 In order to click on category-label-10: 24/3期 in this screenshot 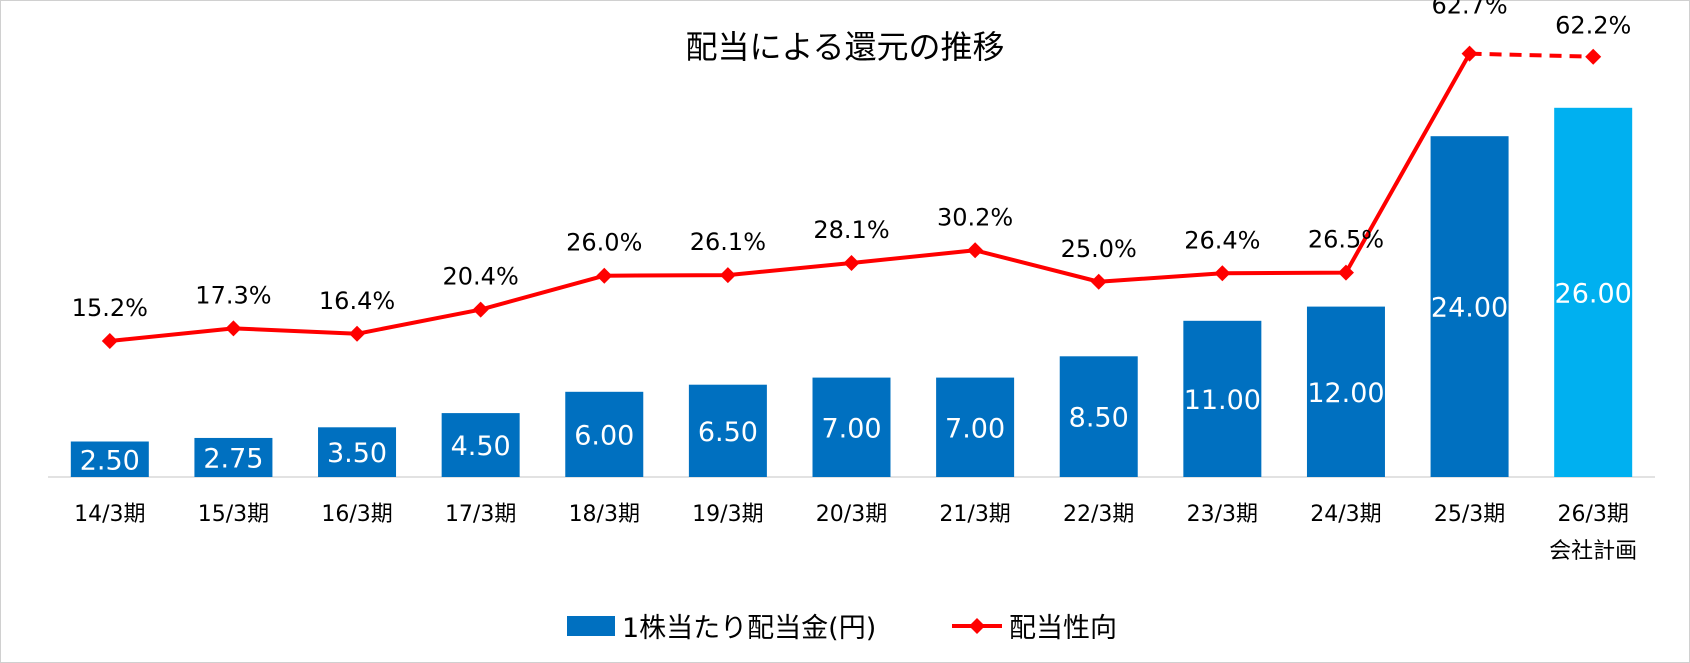, I will do `click(1345, 514)`.